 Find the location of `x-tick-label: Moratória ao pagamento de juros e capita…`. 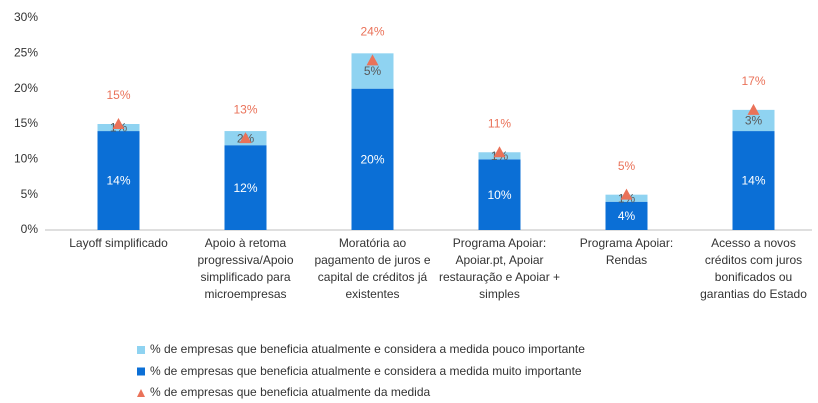

x-tick-label: Moratória ao pagamento de juros e capita… is located at coordinates (372, 268).